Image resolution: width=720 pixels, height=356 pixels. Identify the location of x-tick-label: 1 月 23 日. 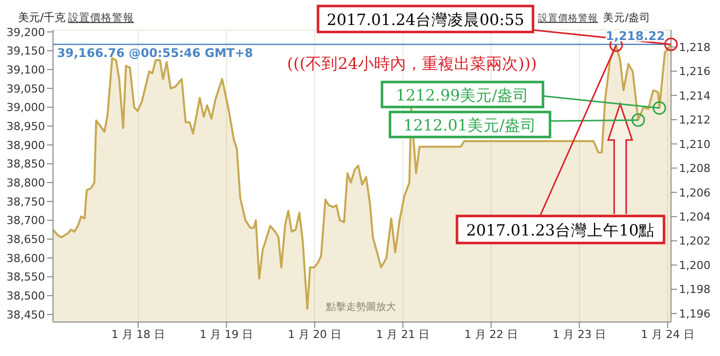
(579, 334).